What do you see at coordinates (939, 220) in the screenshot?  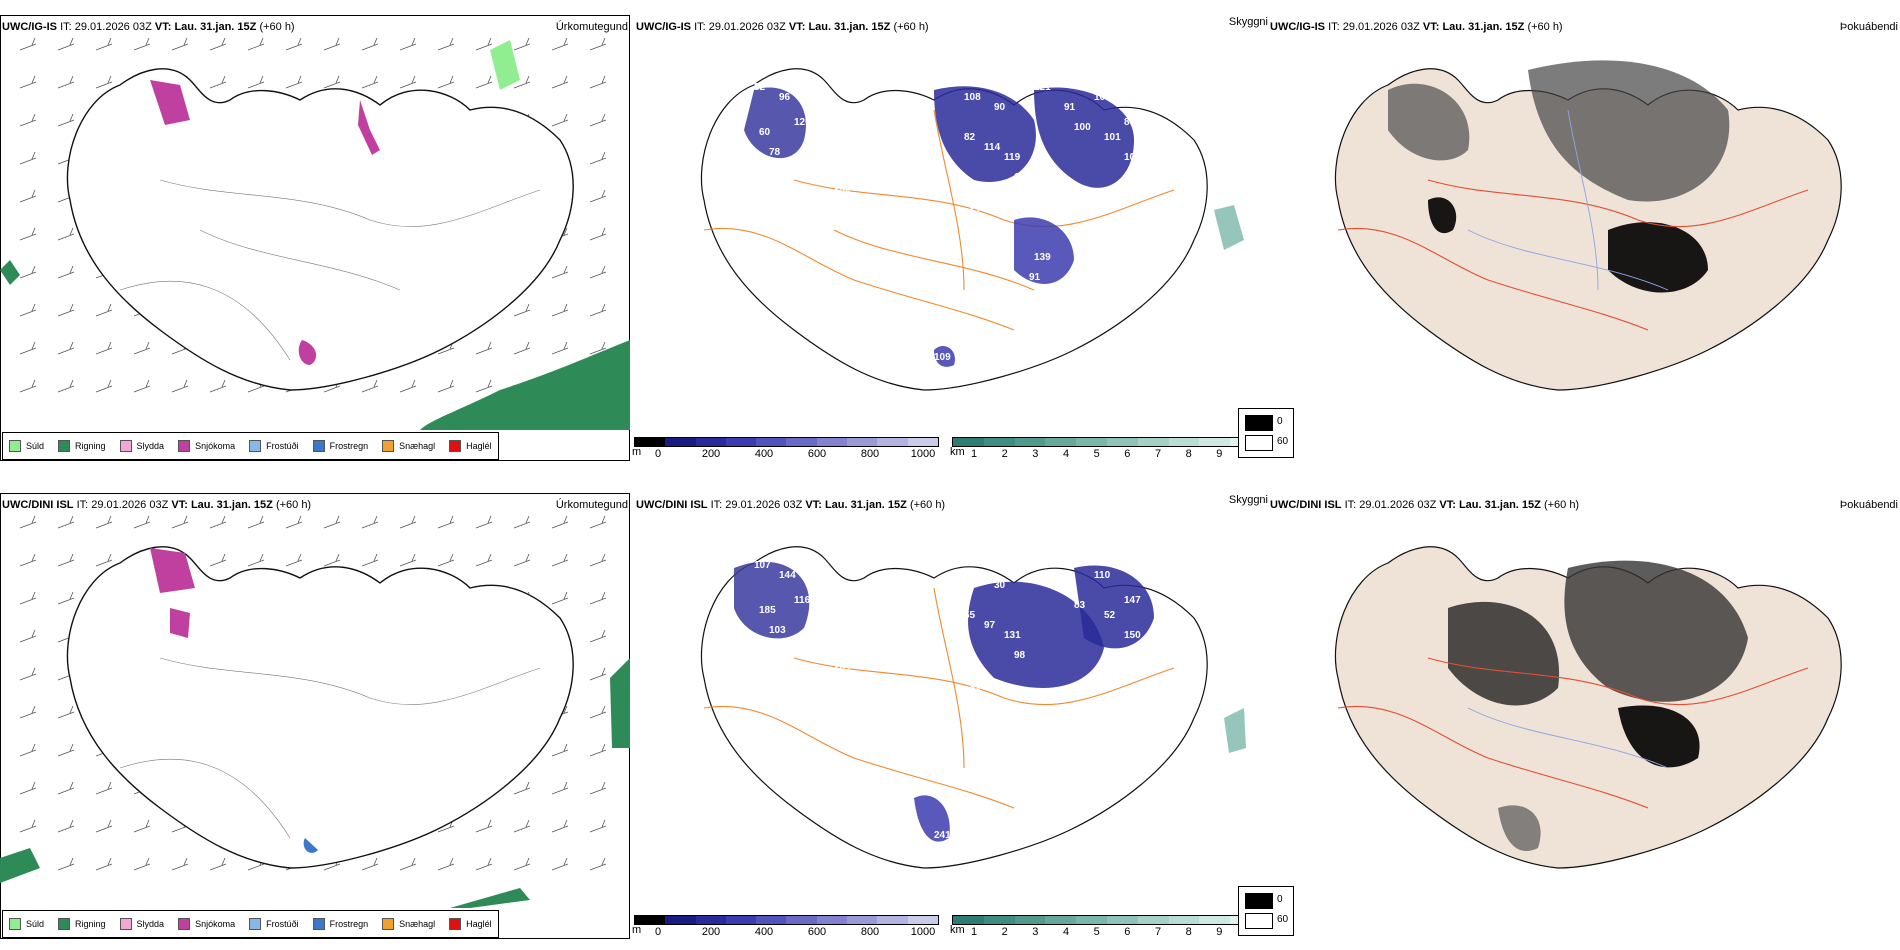 I see `road-network` at bounding box center [939, 220].